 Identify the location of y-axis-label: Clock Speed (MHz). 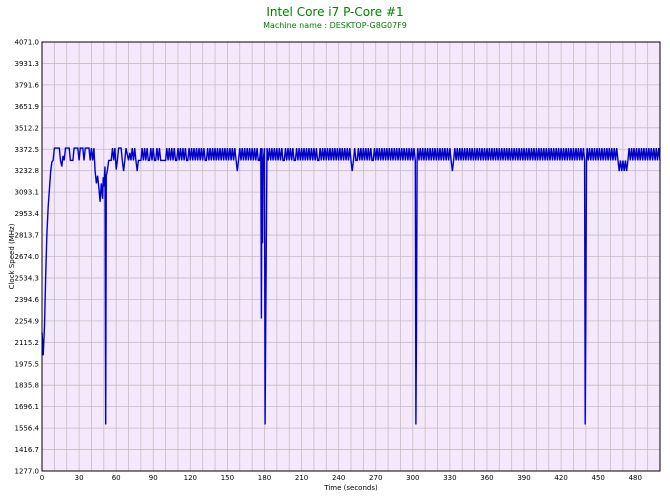
(12, 256).